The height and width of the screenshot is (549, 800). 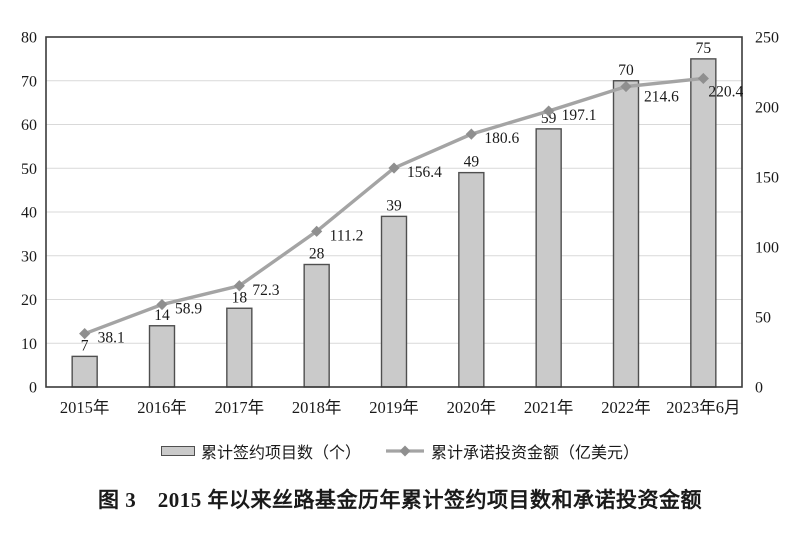 I want to click on bar-value-label: 28, so click(x=317, y=254).